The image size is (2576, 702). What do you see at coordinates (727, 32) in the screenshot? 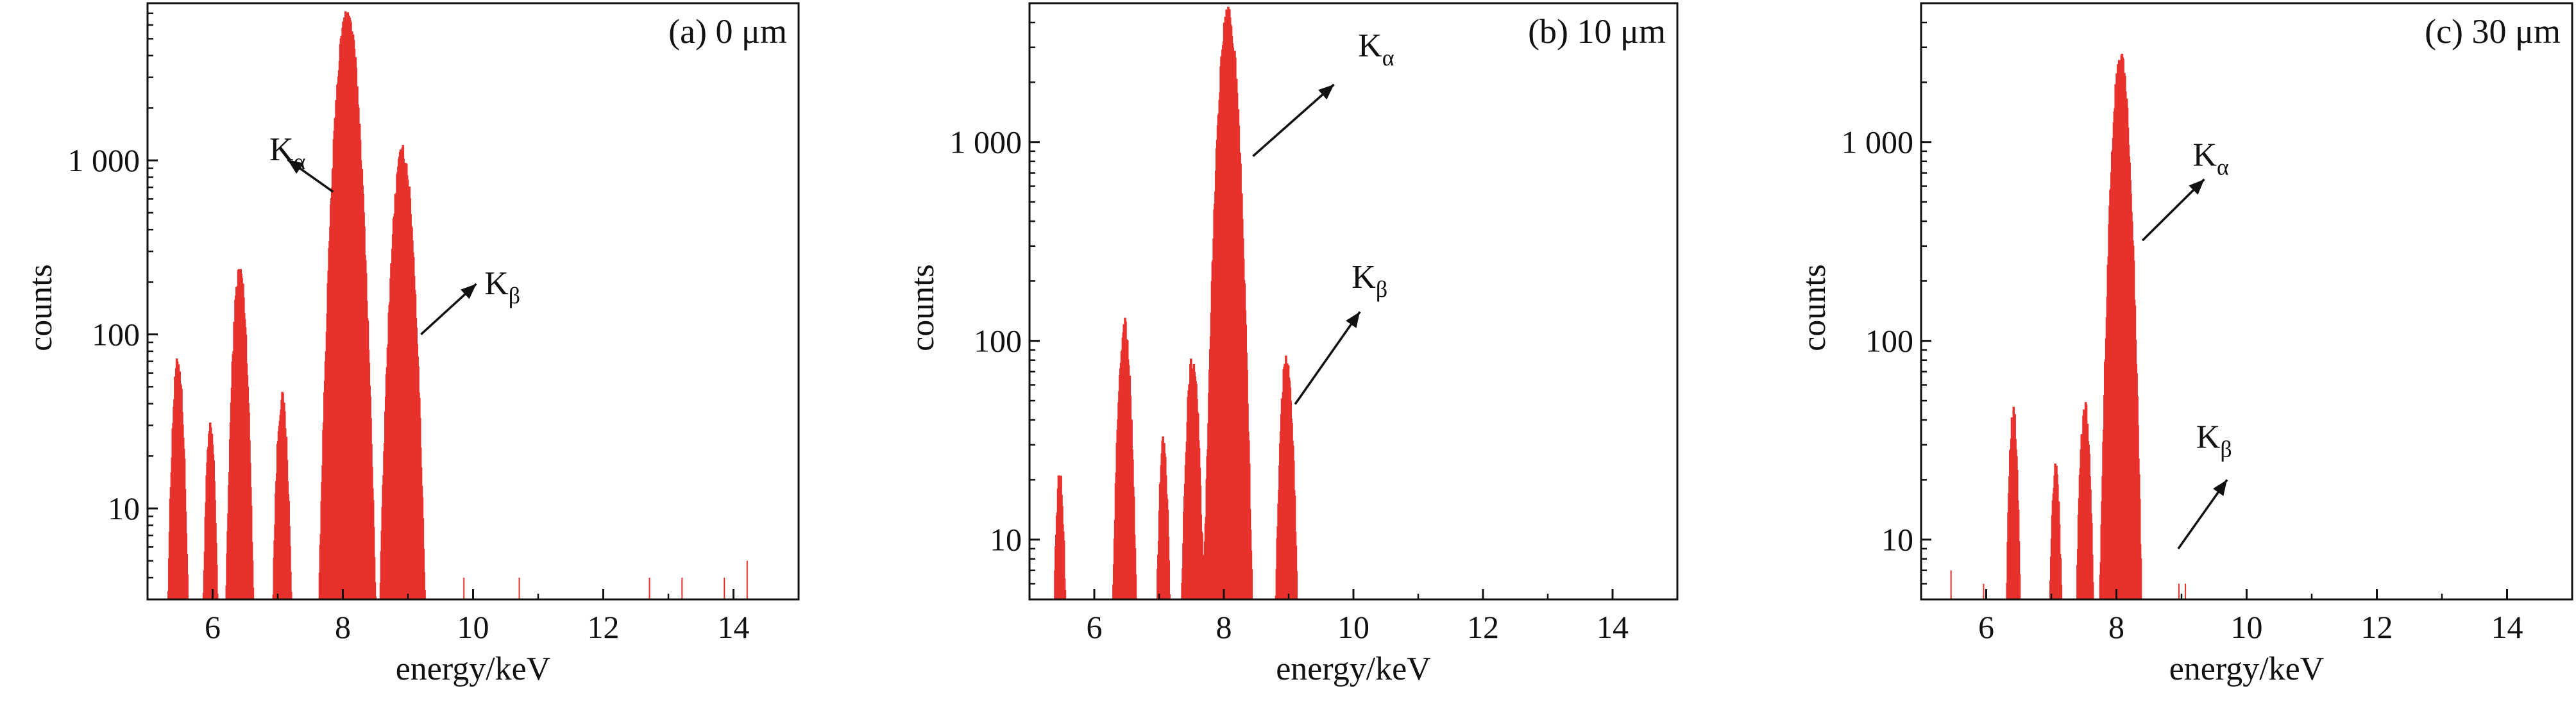
I see `panel-label: (a) 0 μm` at bounding box center [727, 32].